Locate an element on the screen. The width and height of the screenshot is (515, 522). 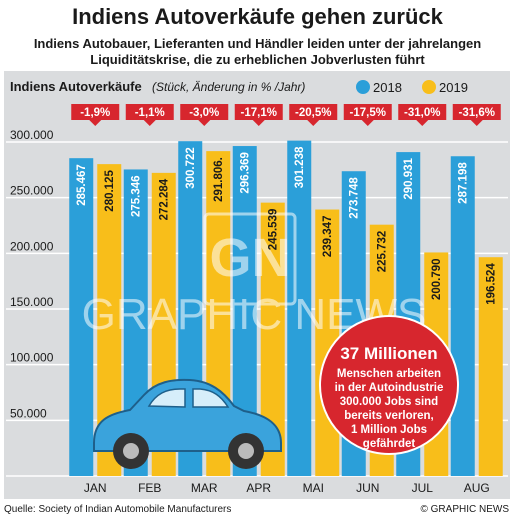
page-title: Indiens Autoverkäufe gehen zurück is located at coordinates (257, 16).